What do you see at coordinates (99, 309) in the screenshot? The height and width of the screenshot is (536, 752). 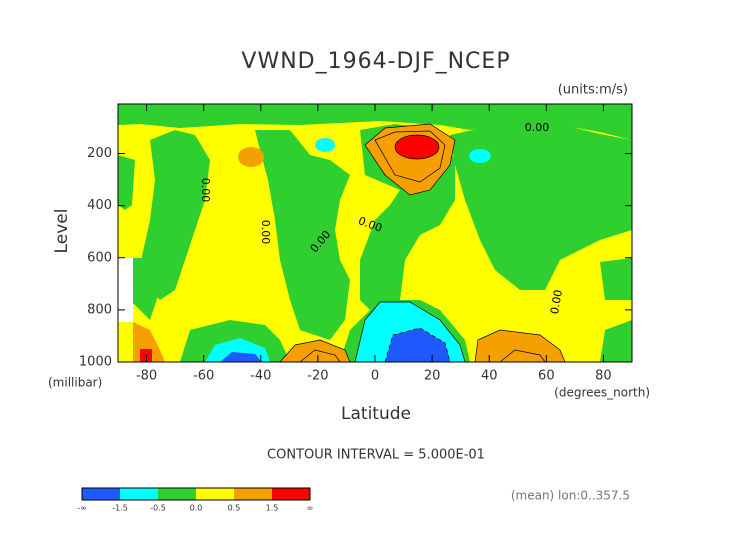 I see `y-tick-label: 800` at bounding box center [99, 309].